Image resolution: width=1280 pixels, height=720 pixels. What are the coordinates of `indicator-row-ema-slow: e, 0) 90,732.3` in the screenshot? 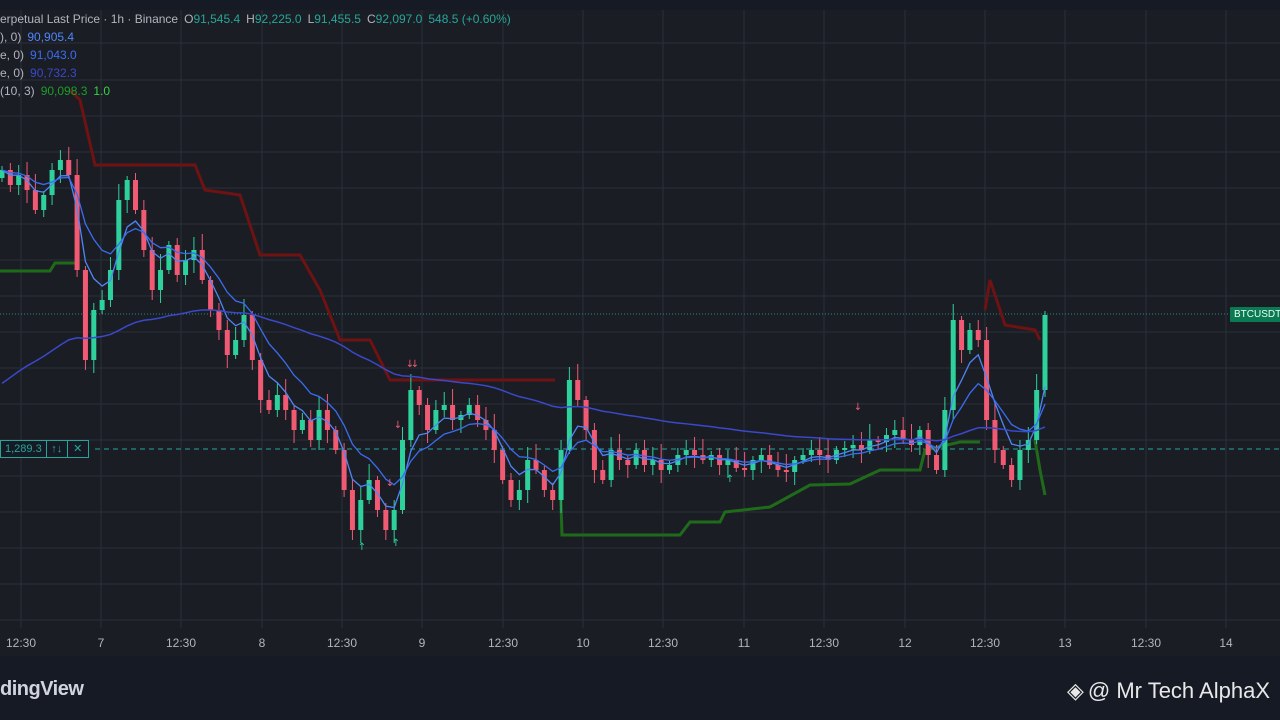 It's located at (255, 73).